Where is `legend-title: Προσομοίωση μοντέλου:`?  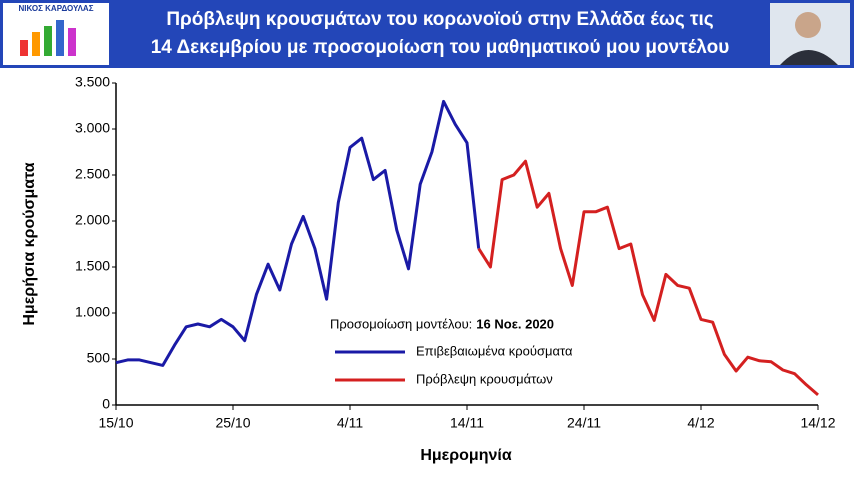
legend-title: Προσομοίωση μοντέλου: is located at coordinates (401, 323).